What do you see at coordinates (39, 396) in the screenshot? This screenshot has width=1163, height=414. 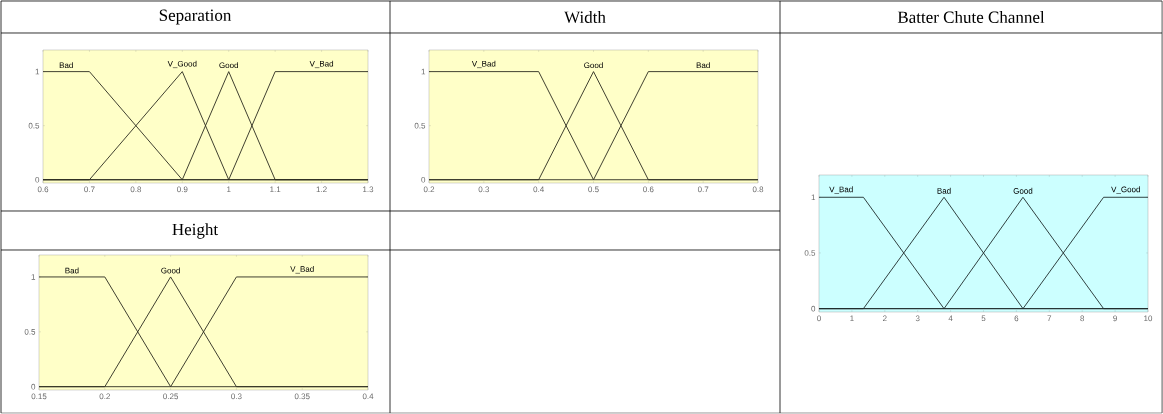 I see `x-tick-label: 0.15` at bounding box center [39, 396].